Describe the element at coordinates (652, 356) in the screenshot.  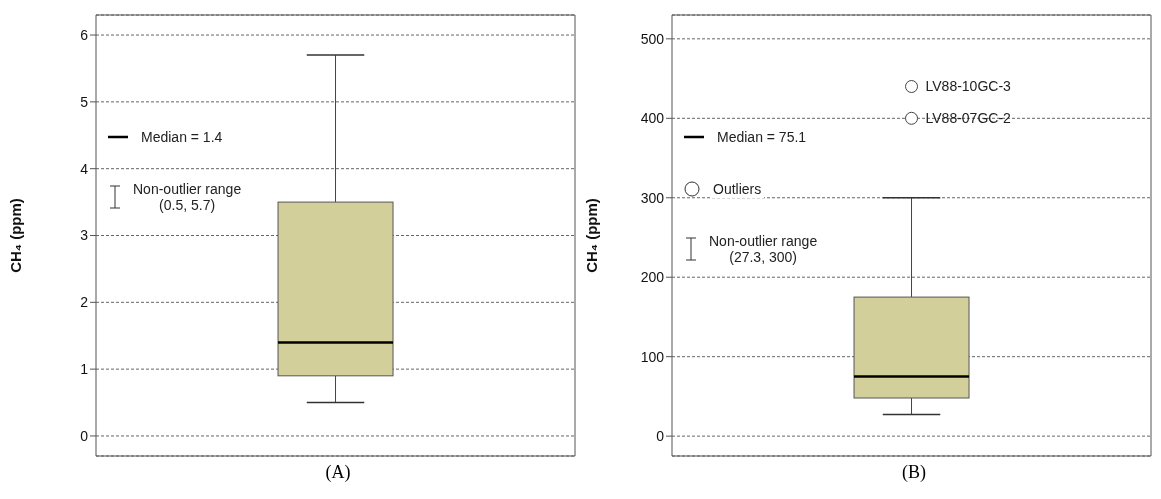
I see `y-tick-label: 100` at that location.